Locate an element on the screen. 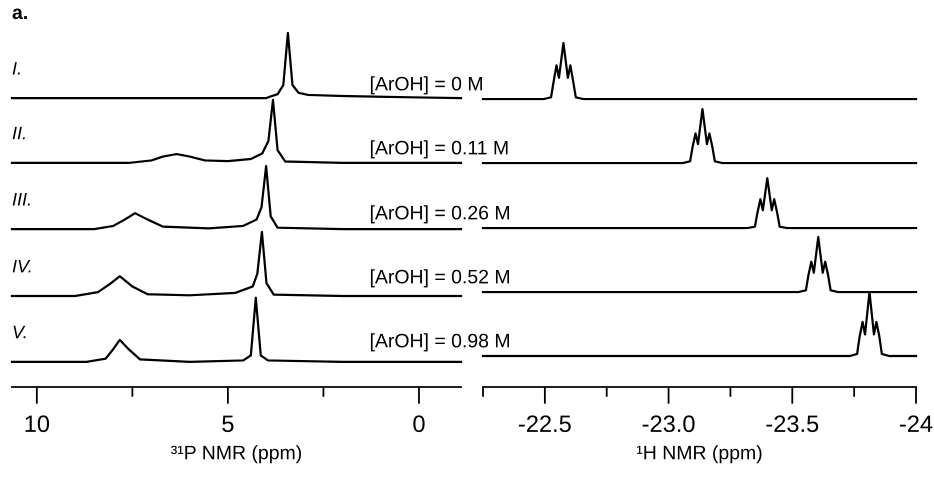 This screenshot has height=483, width=934. x-axis-title: ³¹P NMR (ppm) is located at coordinates (236, 454).